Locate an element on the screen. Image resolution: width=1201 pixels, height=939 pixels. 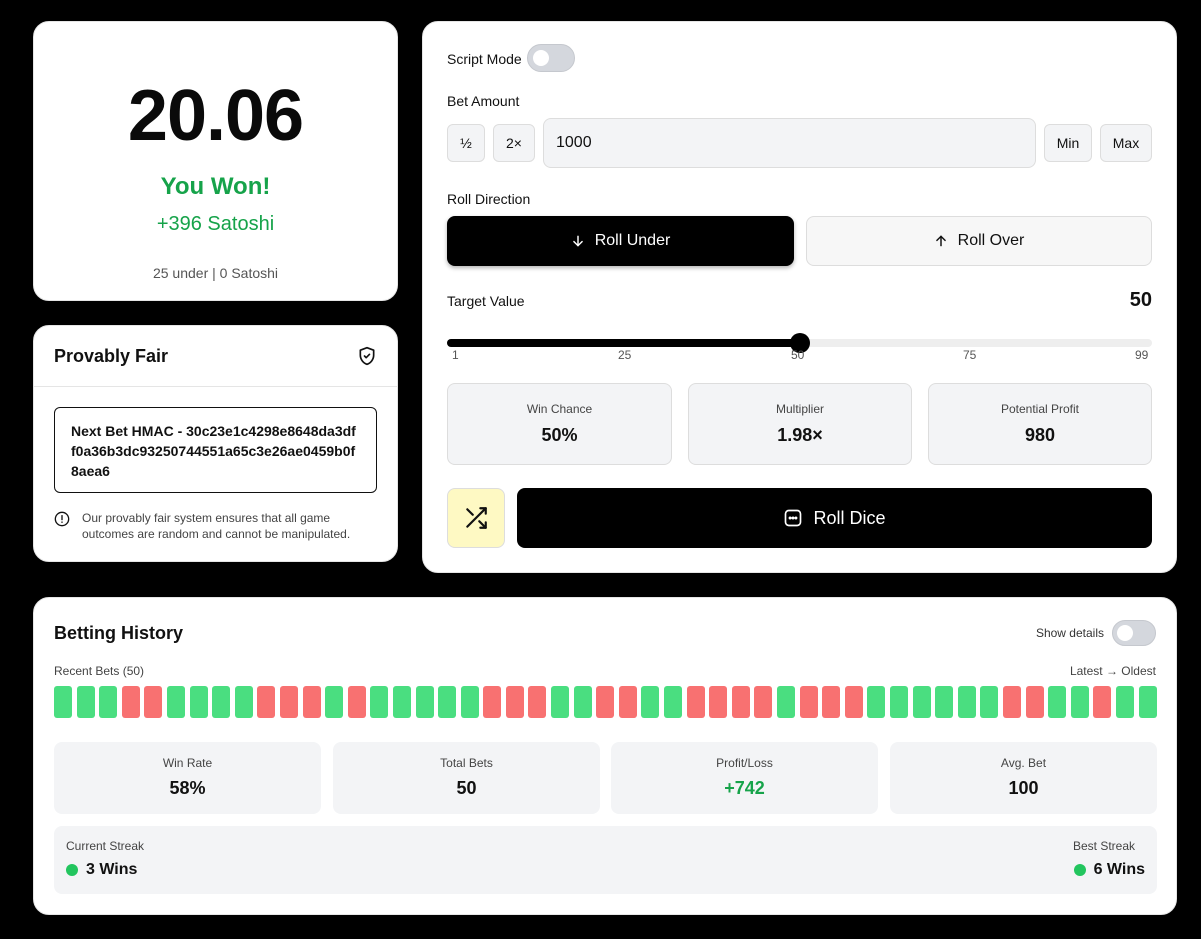
stat-value: 100 is located at coordinates (1023, 788).